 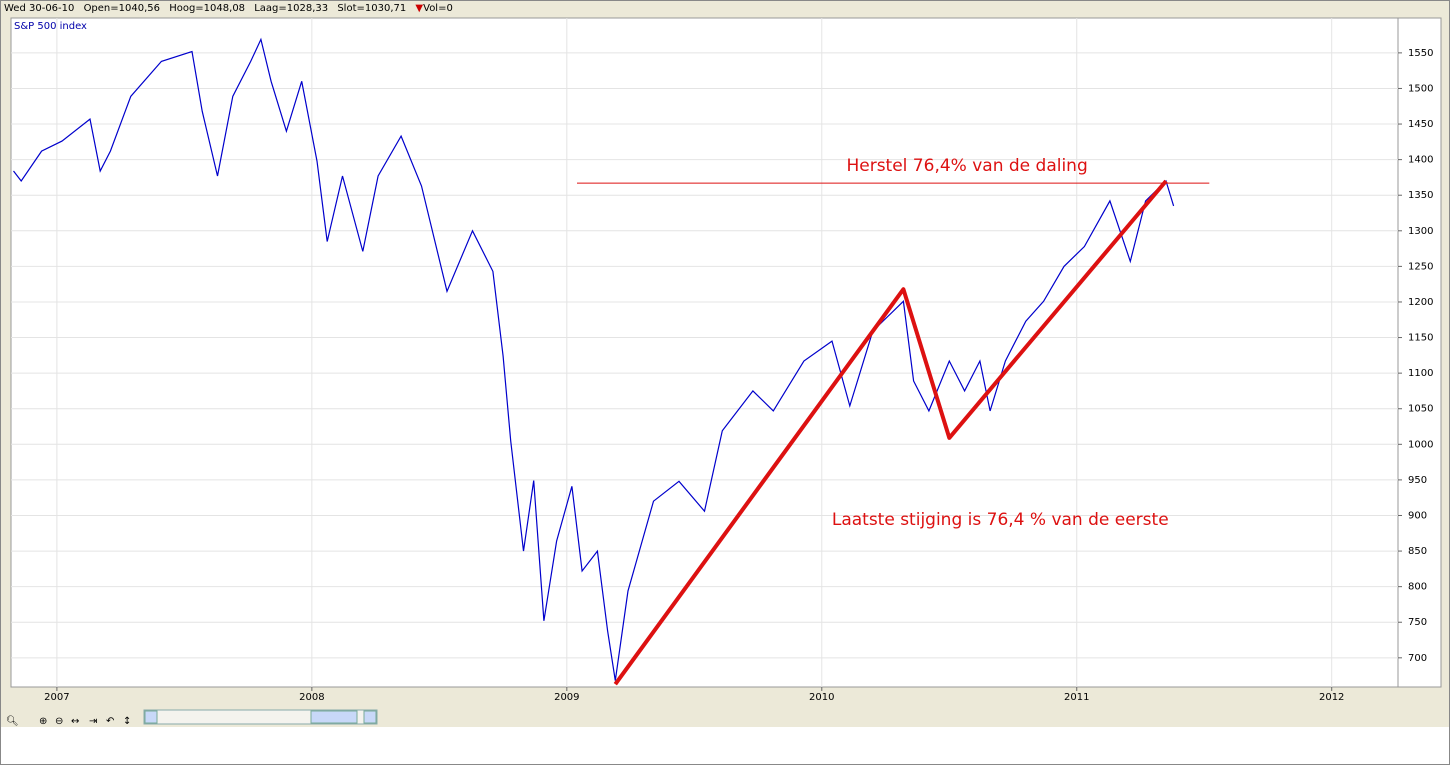 What do you see at coordinates (311, 697) in the screenshot?
I see `x-tick-label: 2008` at bounding box center [311, 697].